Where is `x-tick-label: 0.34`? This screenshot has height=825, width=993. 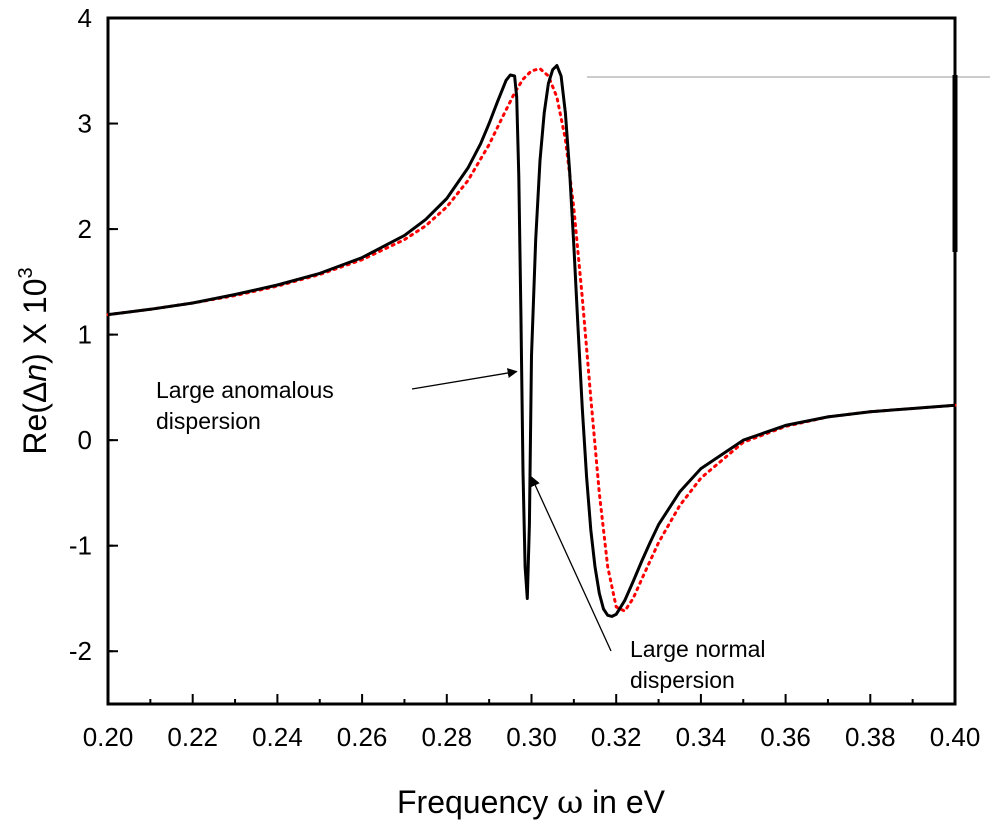 x-tick-label: 0.34 is located at coordinates (701, 737).